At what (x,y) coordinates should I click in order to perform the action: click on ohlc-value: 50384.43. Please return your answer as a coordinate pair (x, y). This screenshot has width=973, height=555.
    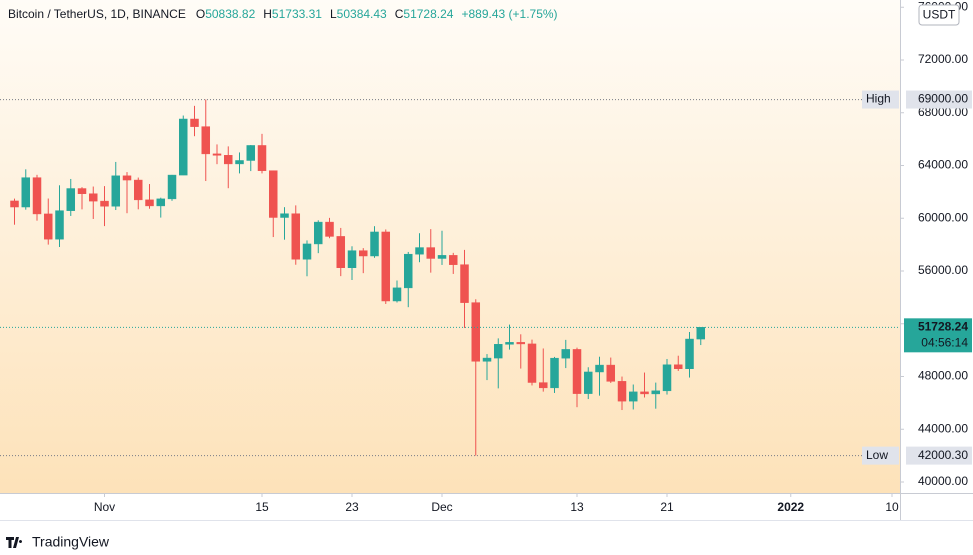
    Looking at the image, I should click on (362, 14).